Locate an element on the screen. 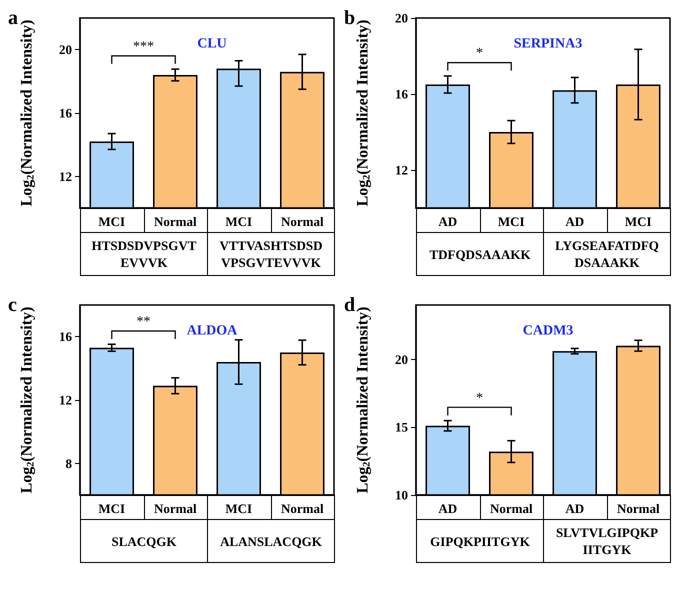 The width and height of the screenshot is (689, 591). text: TDFQDSAAAKK is located at coordinates (480, 254).